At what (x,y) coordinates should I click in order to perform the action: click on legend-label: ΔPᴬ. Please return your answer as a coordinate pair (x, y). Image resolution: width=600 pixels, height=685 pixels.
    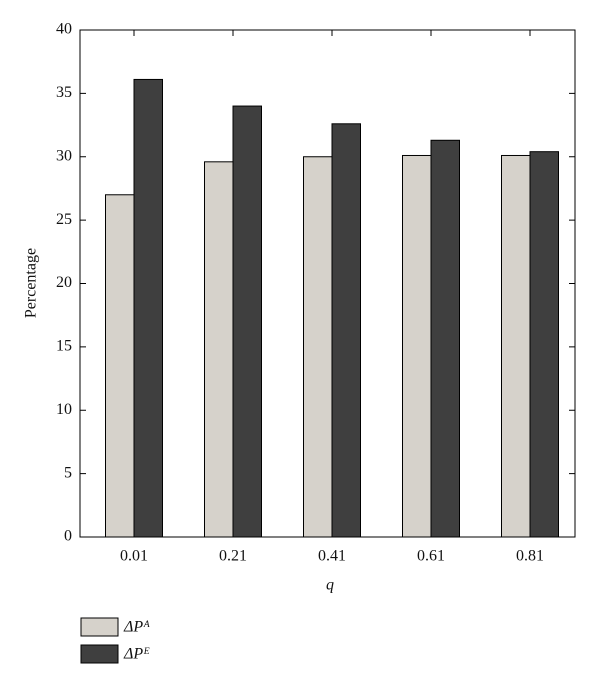
    Looking at the image, I should click on (136, 627).